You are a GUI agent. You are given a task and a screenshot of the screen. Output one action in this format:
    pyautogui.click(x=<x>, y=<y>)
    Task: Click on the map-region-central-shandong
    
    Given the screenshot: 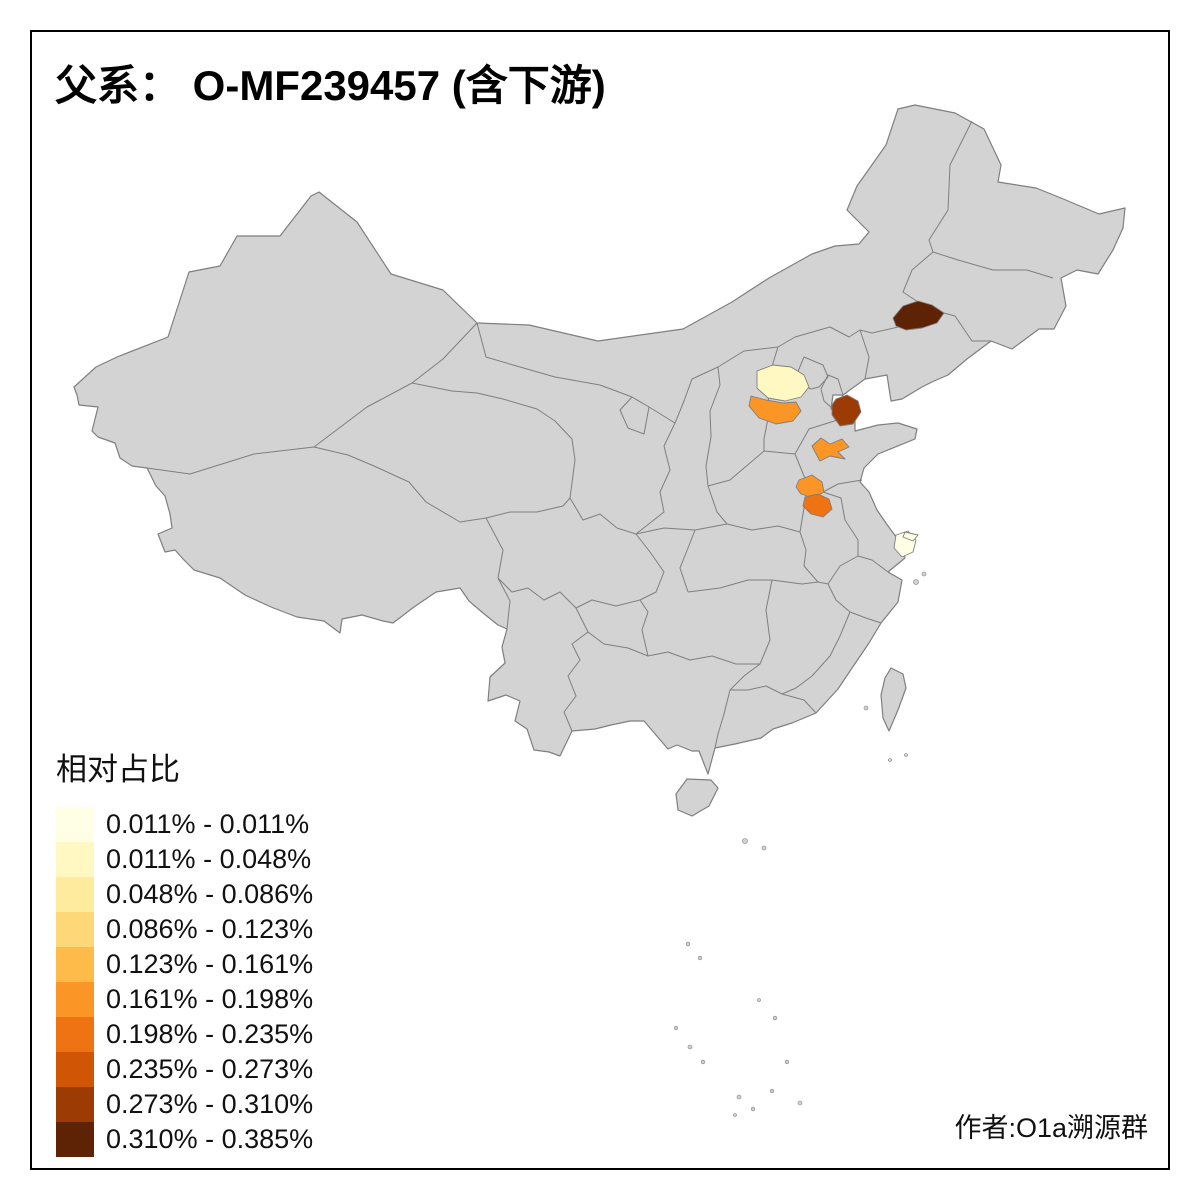 What is the action you would take?
    pyautogui.click(x=830, y=449)
    